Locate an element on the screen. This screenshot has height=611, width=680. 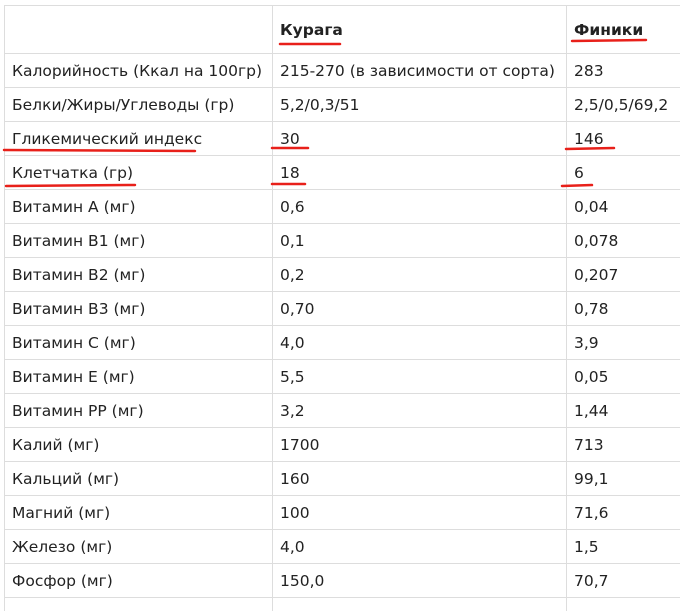
table-cell: Фосфор (мг) is located at coordinates (138, 580).